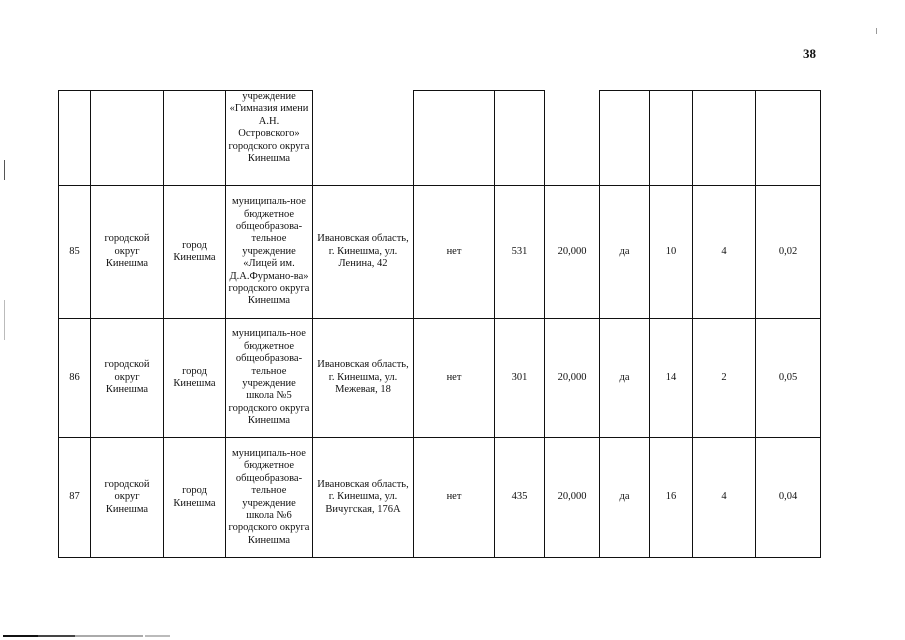 The width and height of the screenshot is (905, 640). Describe the element at coordinates (74, 138) in the screenshot. I see `cell-num` at that location.